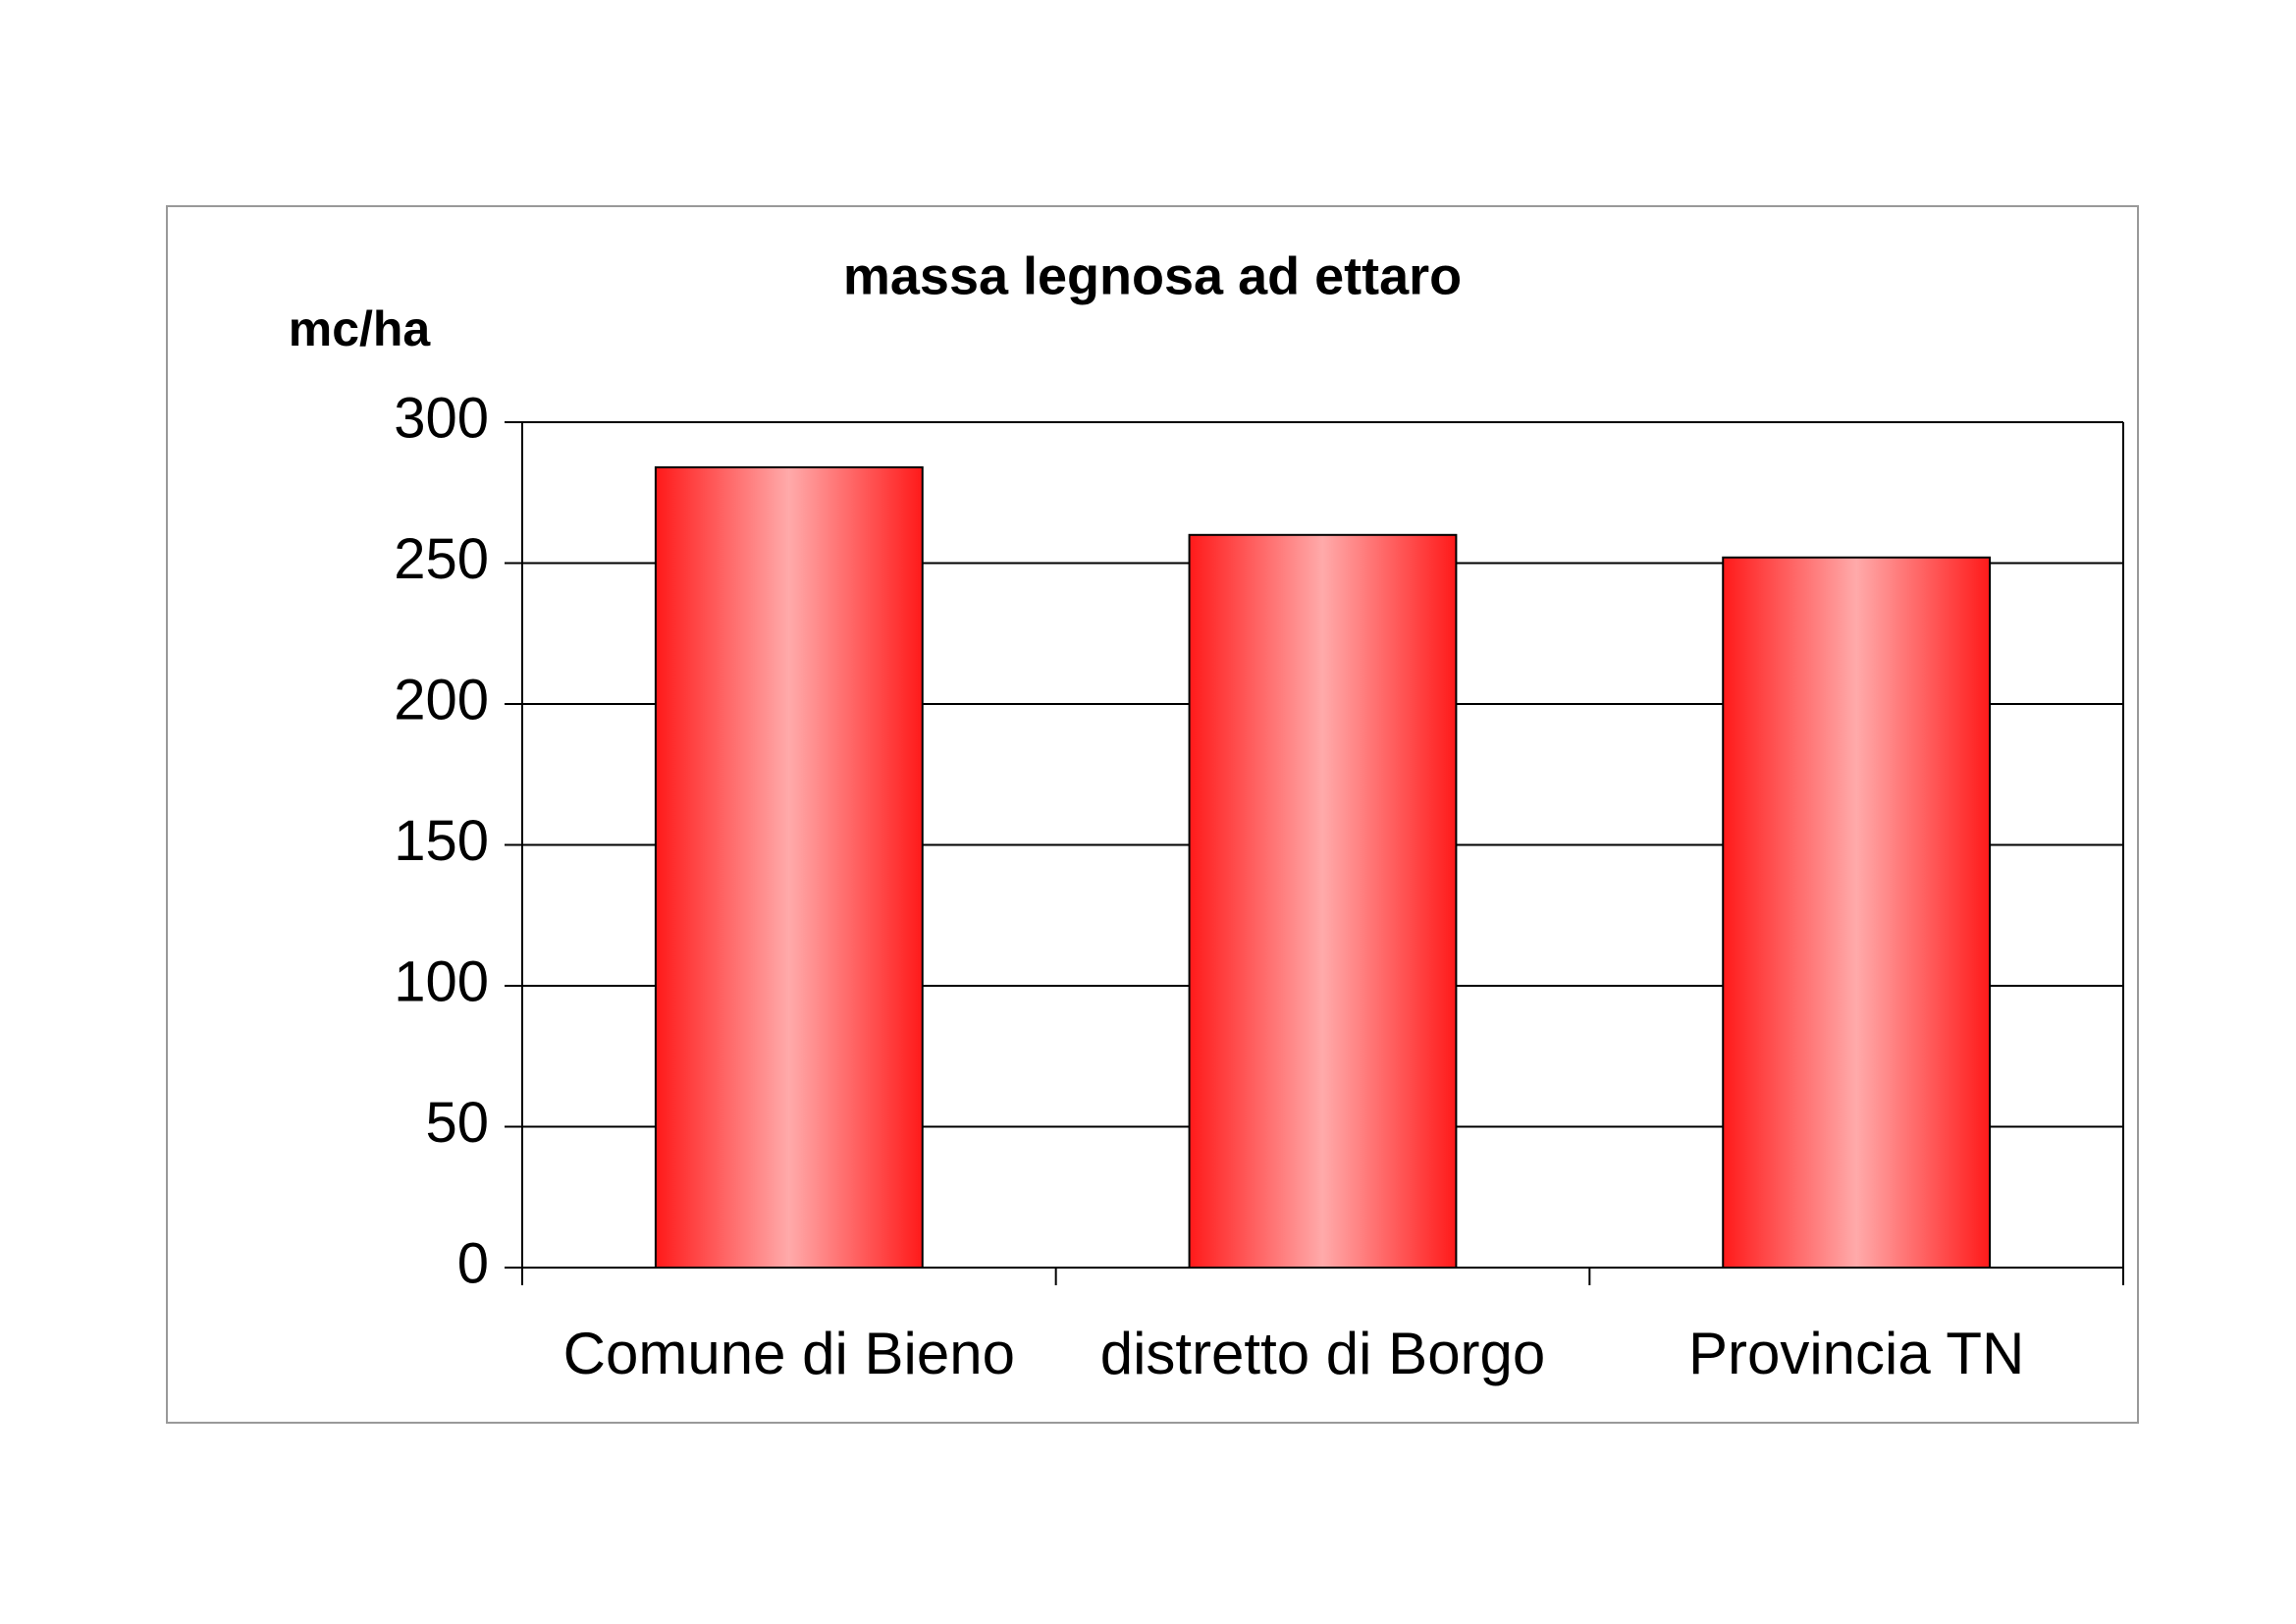  Describe the element at coordinates (441, 981) in the screenshot. I see `y-tick-label: 100` at that location.